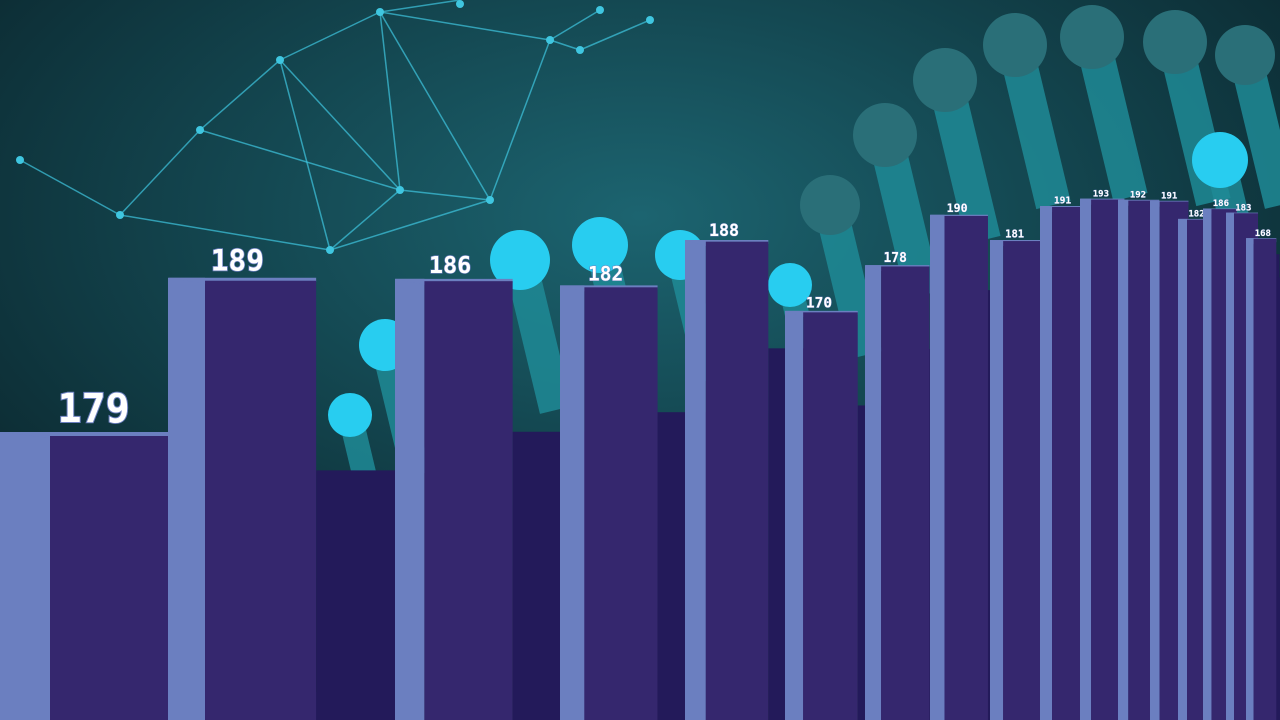 The image size is (1280, 720). I want to click on data-label: 179, so click(94, 409).